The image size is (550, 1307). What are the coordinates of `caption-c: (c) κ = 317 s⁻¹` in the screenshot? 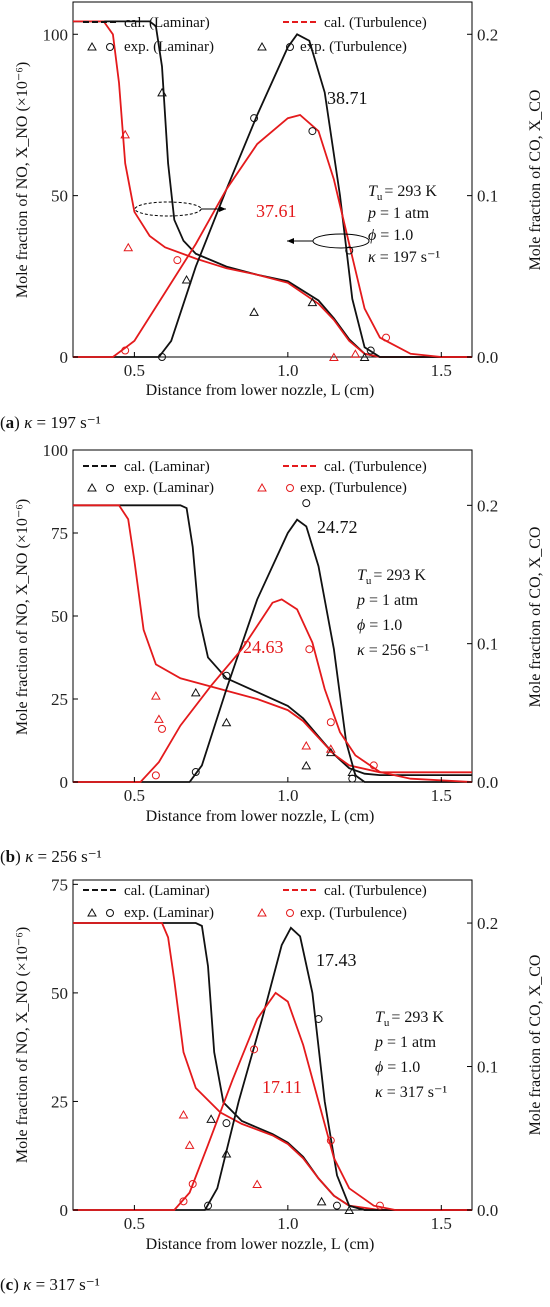 It's located at (50, 1284).